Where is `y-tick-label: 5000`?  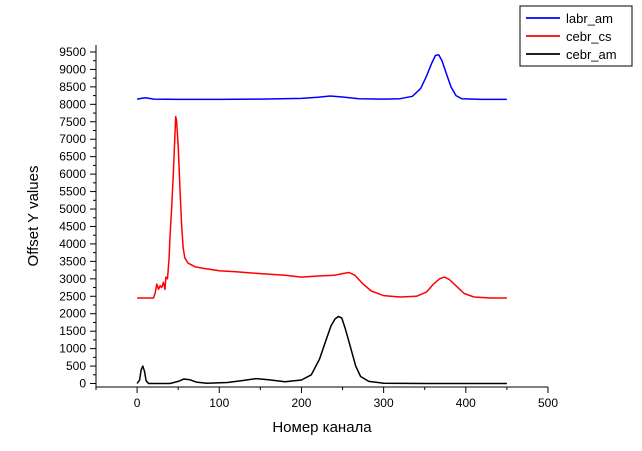 y-tick-label: 5000 is located at coordinates (72, 209).